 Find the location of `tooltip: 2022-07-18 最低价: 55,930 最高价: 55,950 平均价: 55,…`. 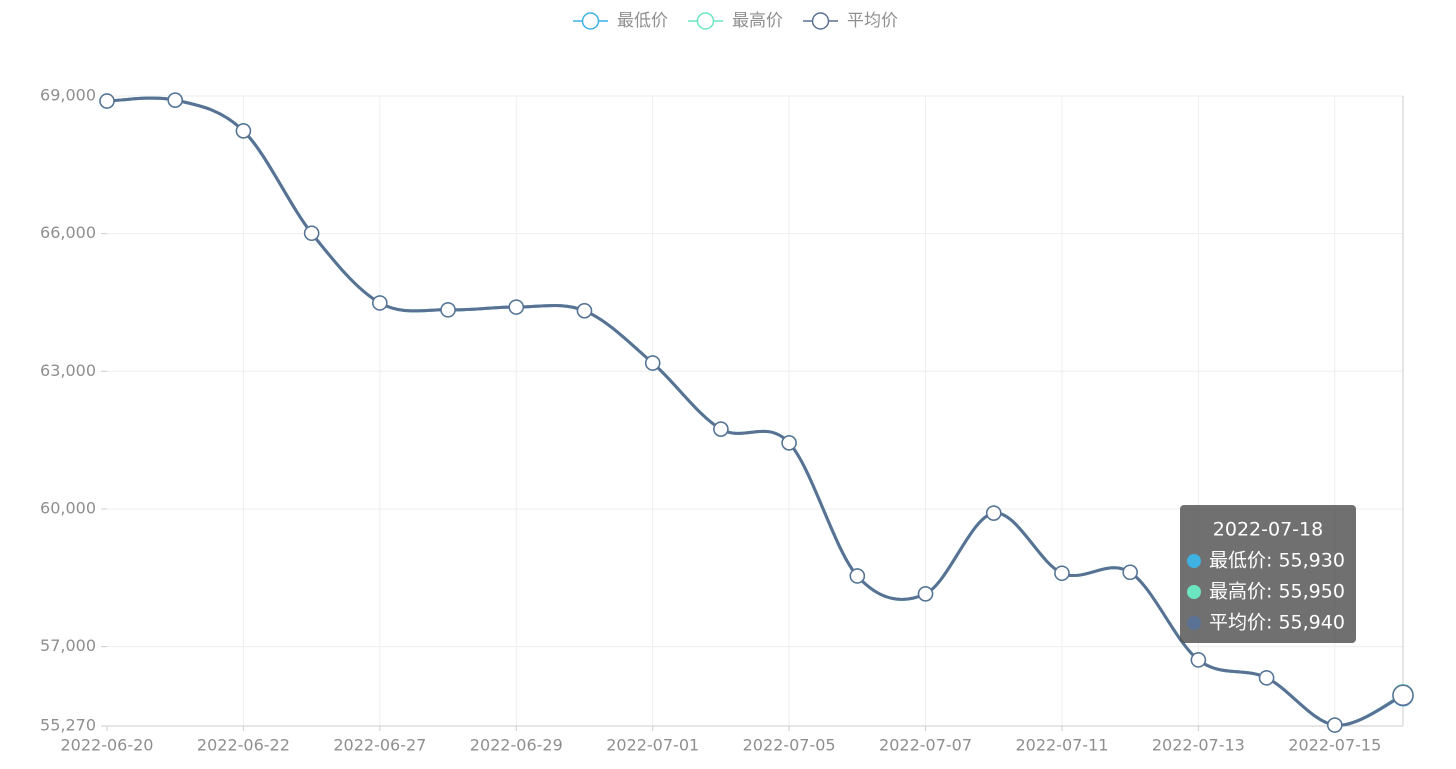

tooltip: 2022-07-18 最低价: 55,930 最高价: 55,950 平均价: 55,… is located at coordinates (1268, 574).